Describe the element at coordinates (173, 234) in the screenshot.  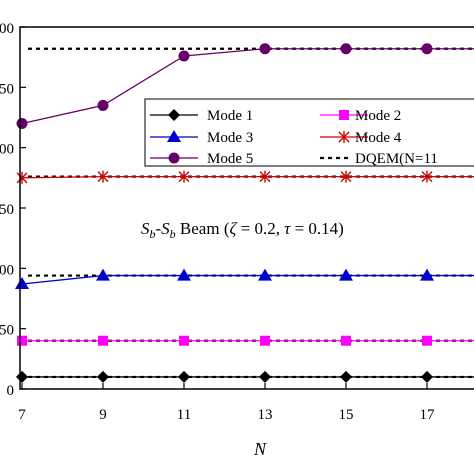
I see `annotation-sub2: b` at that location.